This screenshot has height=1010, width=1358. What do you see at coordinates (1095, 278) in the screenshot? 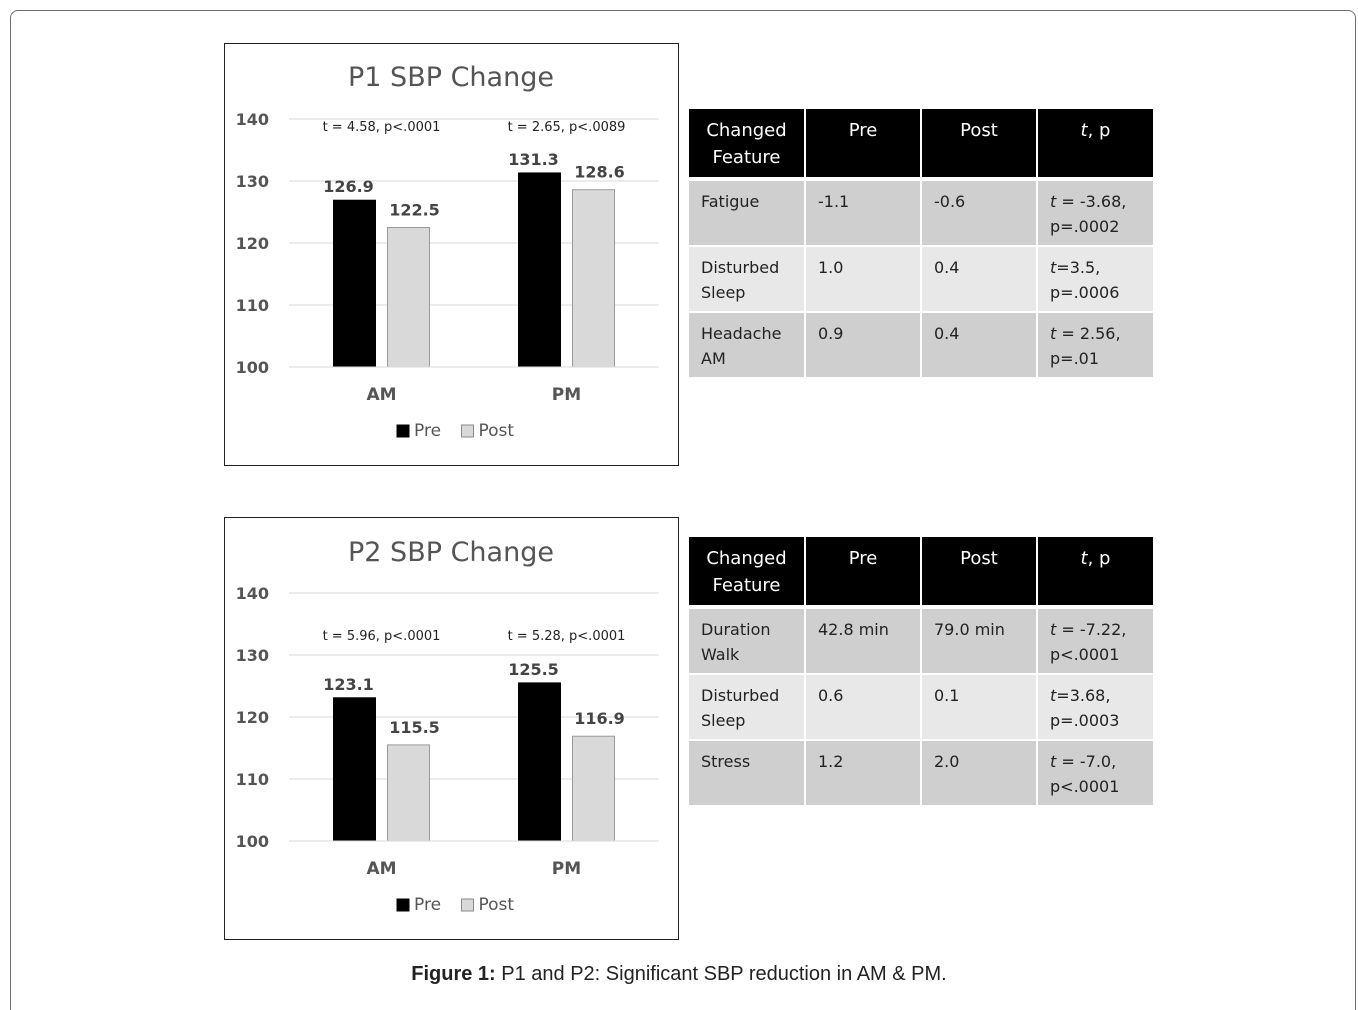
I see `cell-t-p: t=3.5, p=.0006` at bounding box center [1095, 278].